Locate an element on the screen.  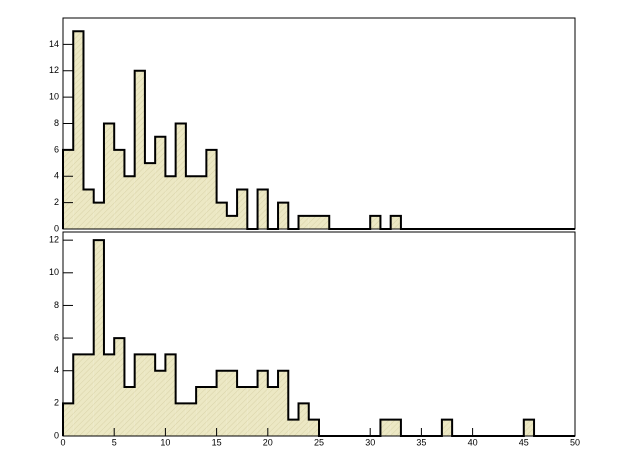
x-tick-label: 20 is located at coordinates (268, 442).